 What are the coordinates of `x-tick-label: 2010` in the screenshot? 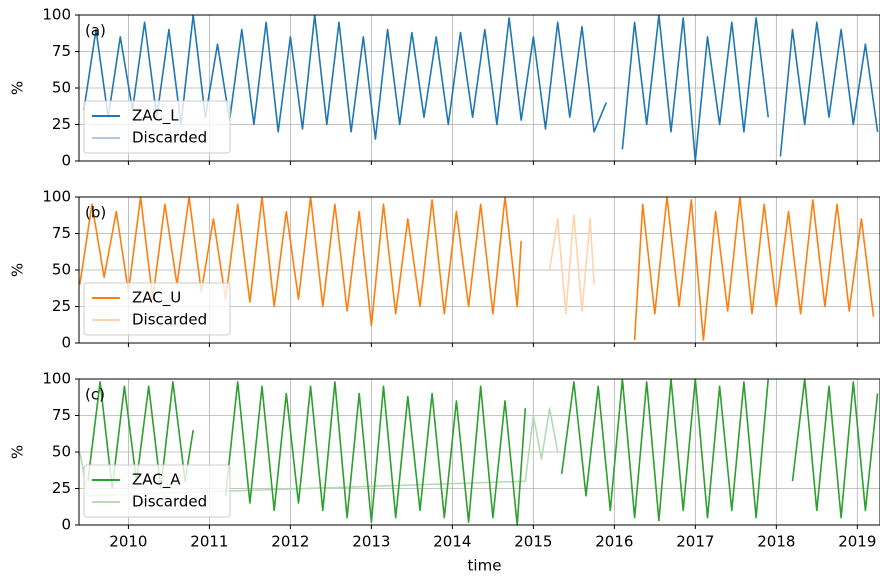 It's located at (128, 542).